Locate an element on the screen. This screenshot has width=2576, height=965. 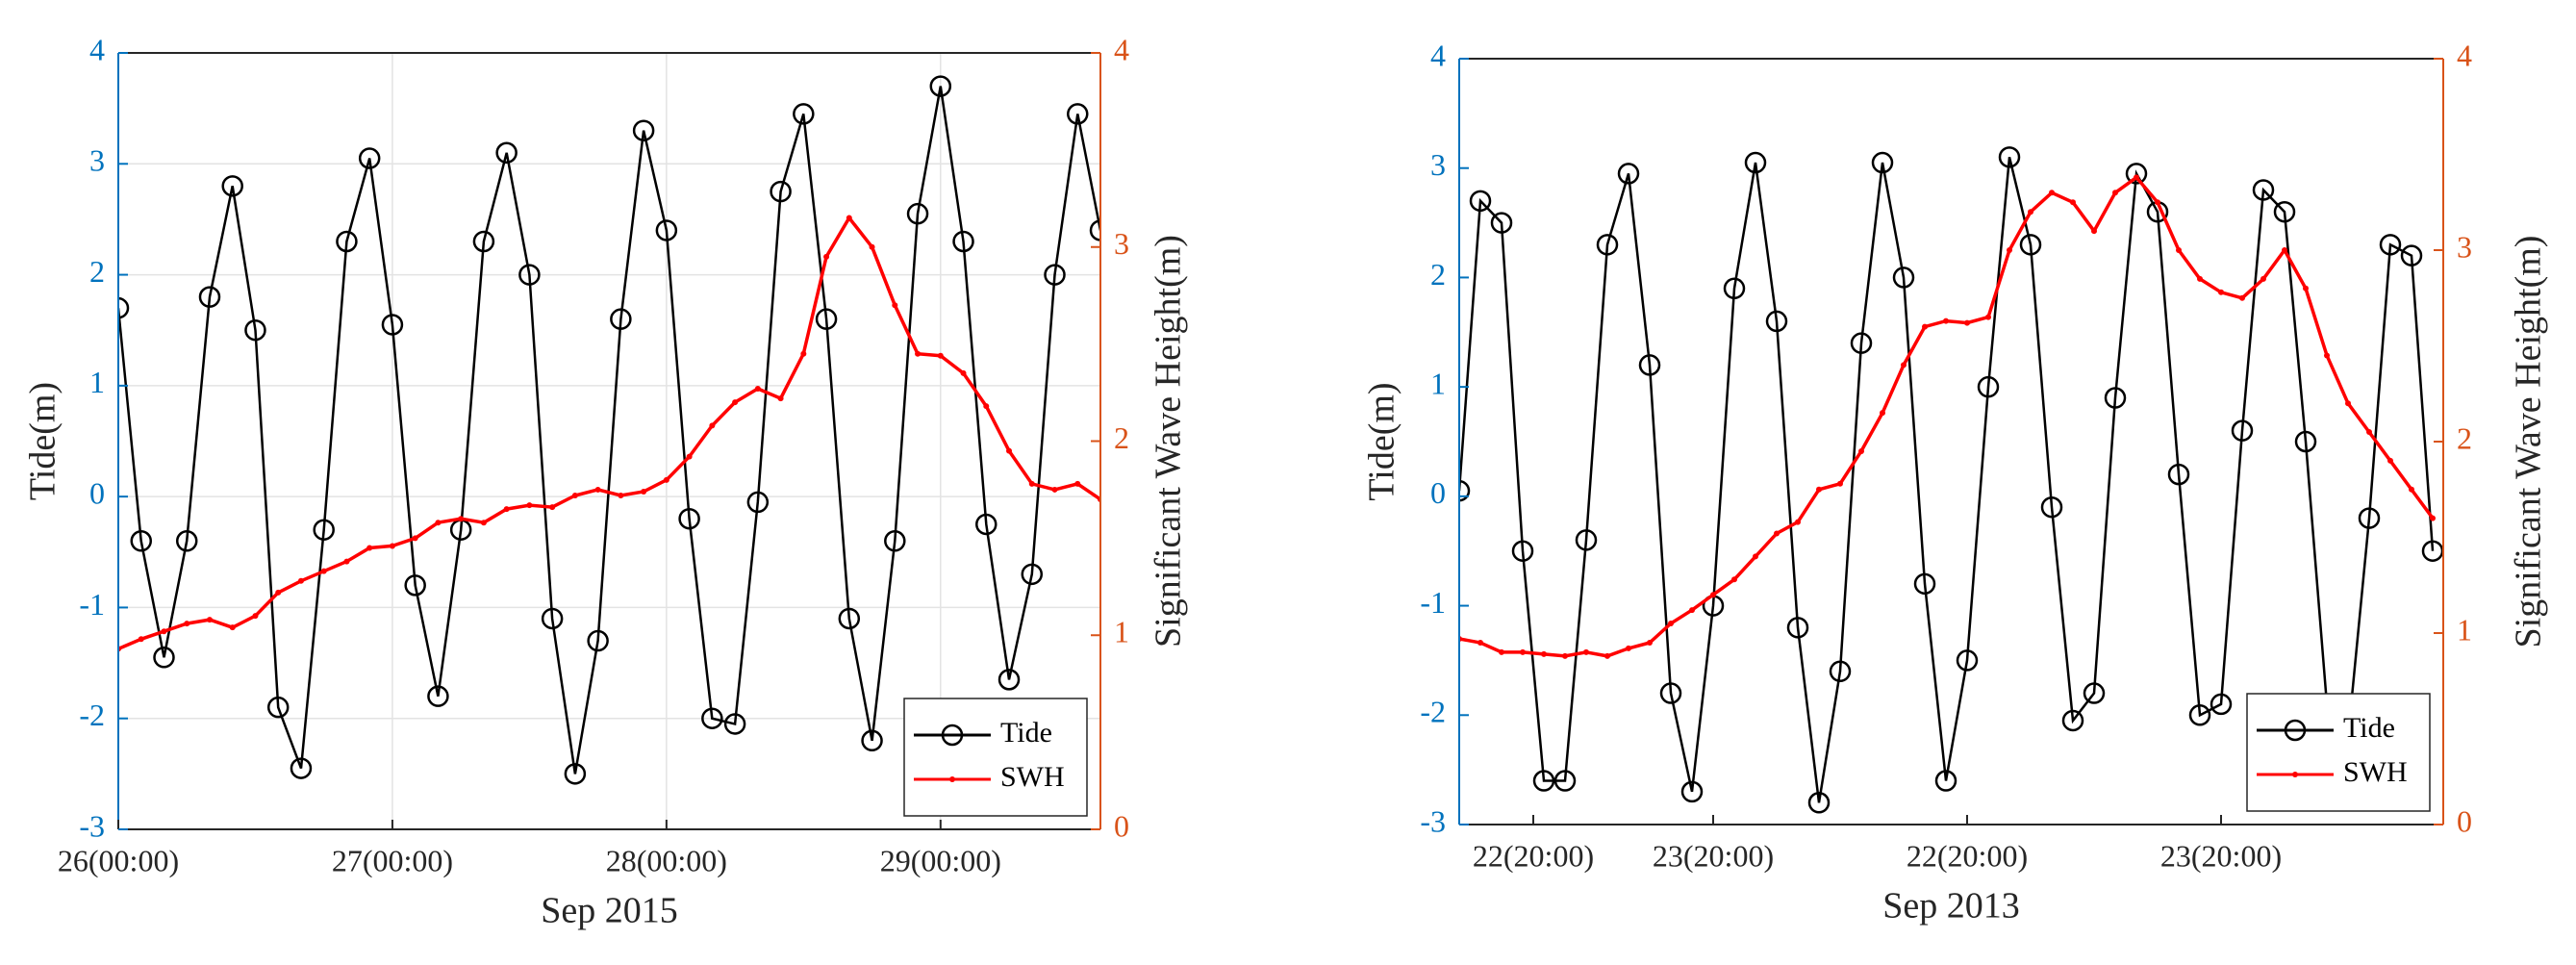
y2-tick-label: 4 is located at coordinates (1122, 49).